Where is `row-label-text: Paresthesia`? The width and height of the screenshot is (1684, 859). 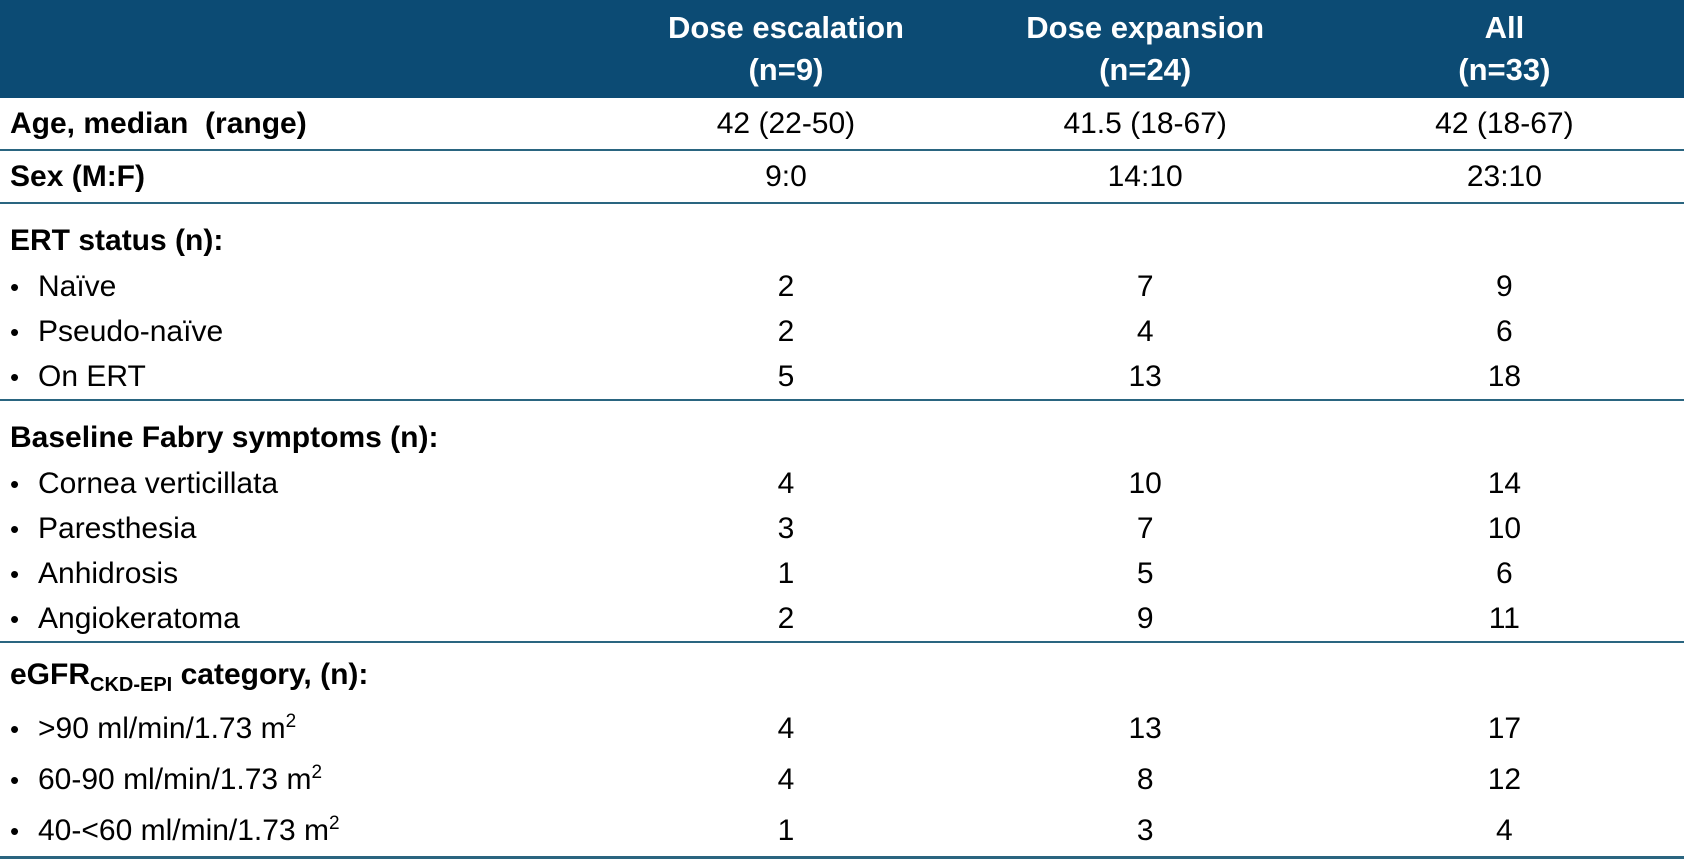
row-label-text: Paresthesia is located at coordinates (117, 528).